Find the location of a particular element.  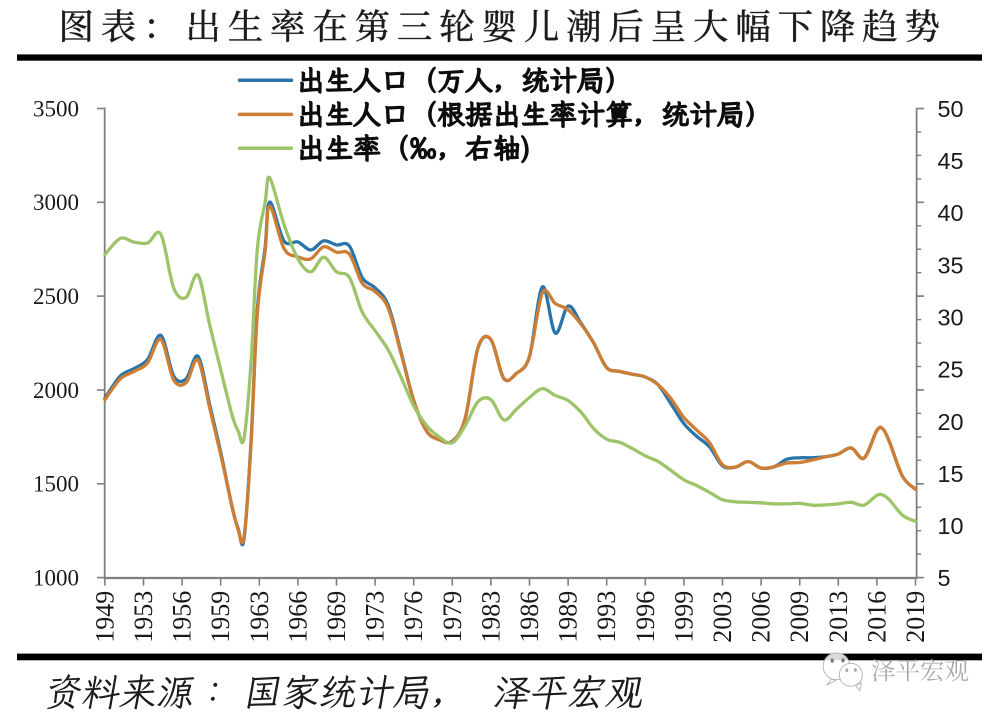

svg-text: 1983 is located at coordinates (490, 617).